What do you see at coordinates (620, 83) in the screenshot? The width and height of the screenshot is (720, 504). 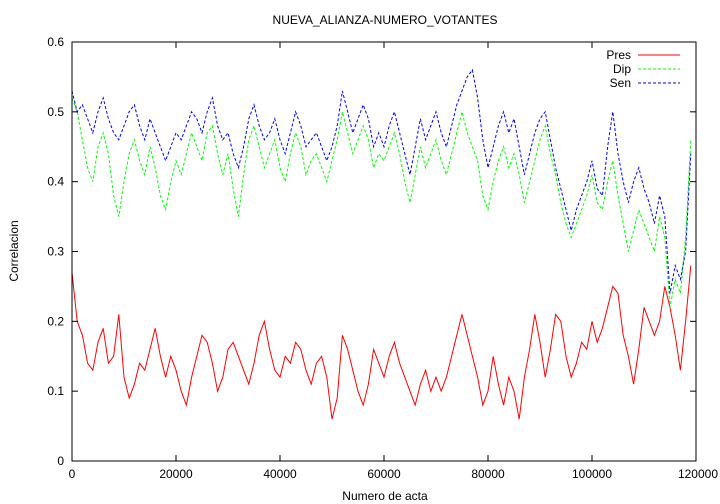 I see `legend-label-sen: Sen` at bounding box center [620, 83].